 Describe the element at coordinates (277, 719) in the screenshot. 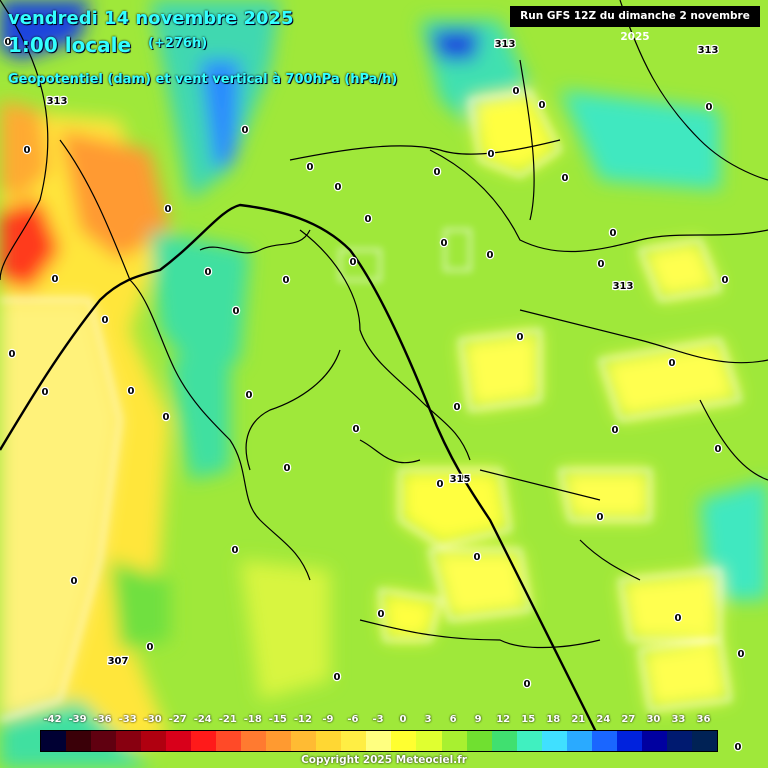

I see `legend-tick-label: -15` at that location.